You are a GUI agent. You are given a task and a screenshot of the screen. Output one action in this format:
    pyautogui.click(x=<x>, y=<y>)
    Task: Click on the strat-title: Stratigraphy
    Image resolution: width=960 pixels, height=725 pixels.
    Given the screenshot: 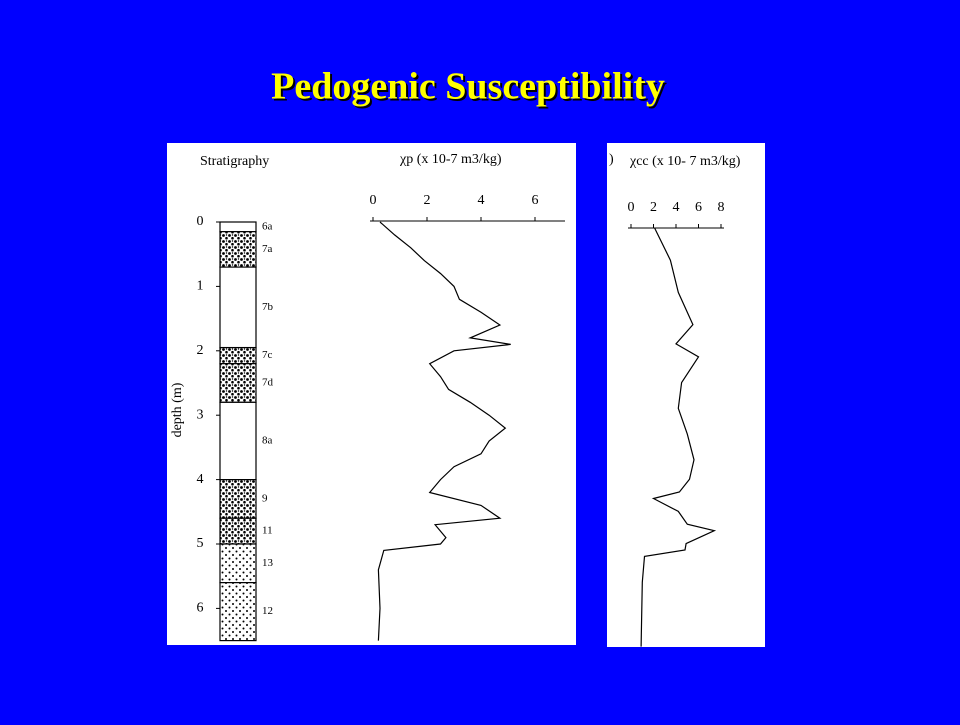 What is the action you would take?
    pyautogui.click(x=234, y=161)
    